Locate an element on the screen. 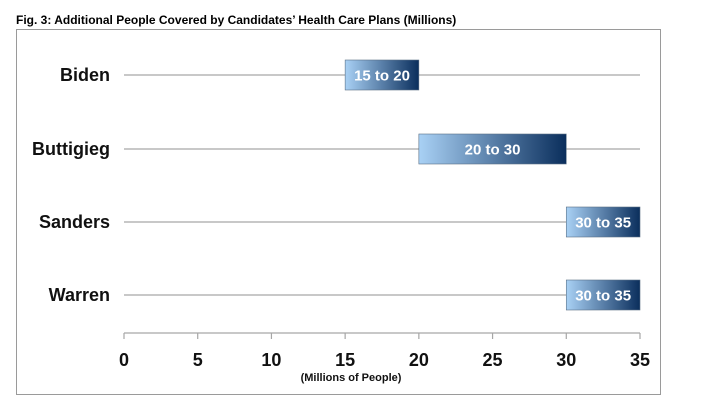  x-tick-label: 35 is located at coordinates (640, 360).